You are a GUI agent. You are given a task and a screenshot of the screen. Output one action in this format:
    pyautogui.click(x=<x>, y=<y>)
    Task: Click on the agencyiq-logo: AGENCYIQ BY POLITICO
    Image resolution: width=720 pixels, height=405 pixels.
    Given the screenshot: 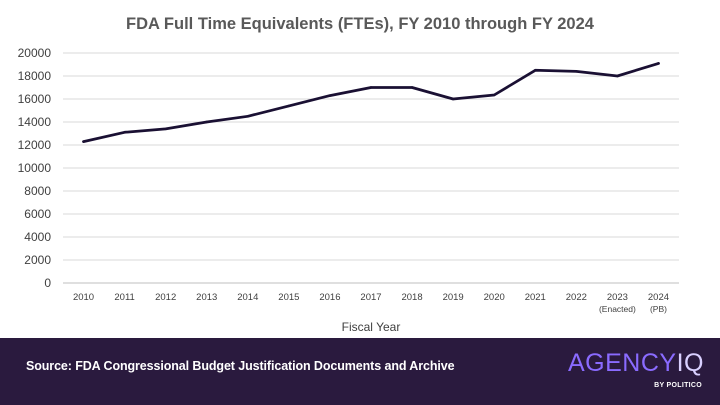 What is the action you would take?
    pyautogui.click(x=638, y=374)
    